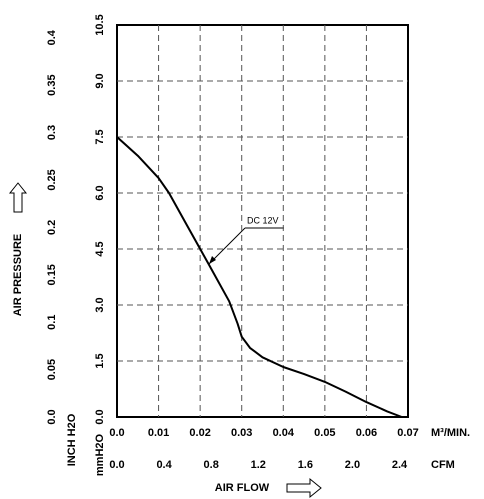 This screenshot has width=484, height=499. Describe the element at coordinates (304, 488) in the screenshot. I see `right-arrow` at that location.